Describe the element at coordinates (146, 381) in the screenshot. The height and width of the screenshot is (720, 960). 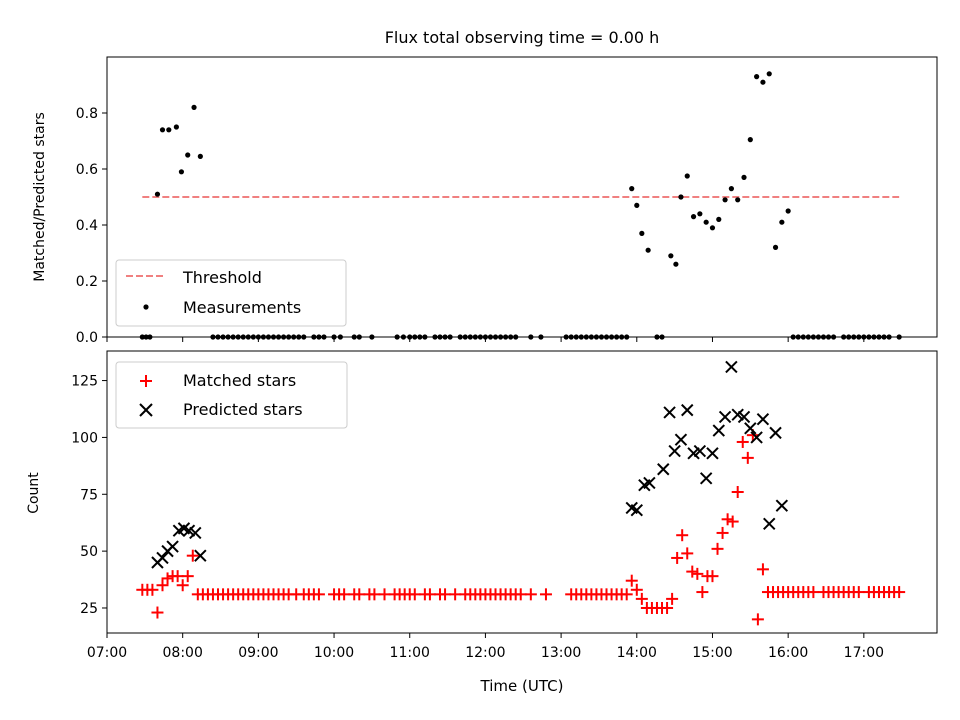
I see `legend-matched-swatch` at that location.